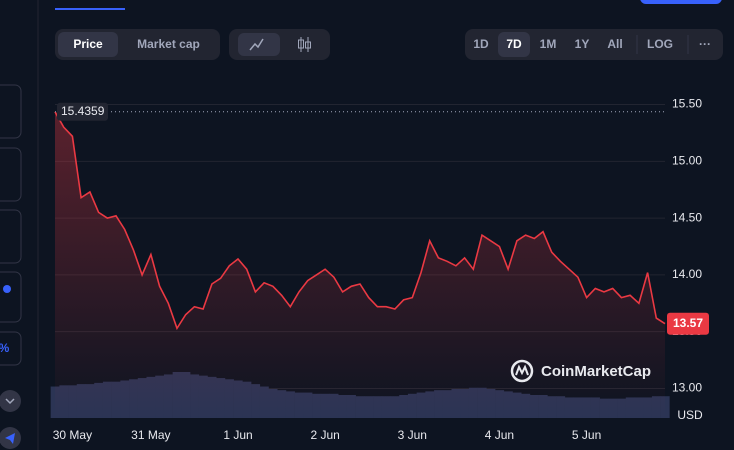 The width and height of the screenshot is (734, 450). I want to click on open-label: 15.4359, so click(83, 111).